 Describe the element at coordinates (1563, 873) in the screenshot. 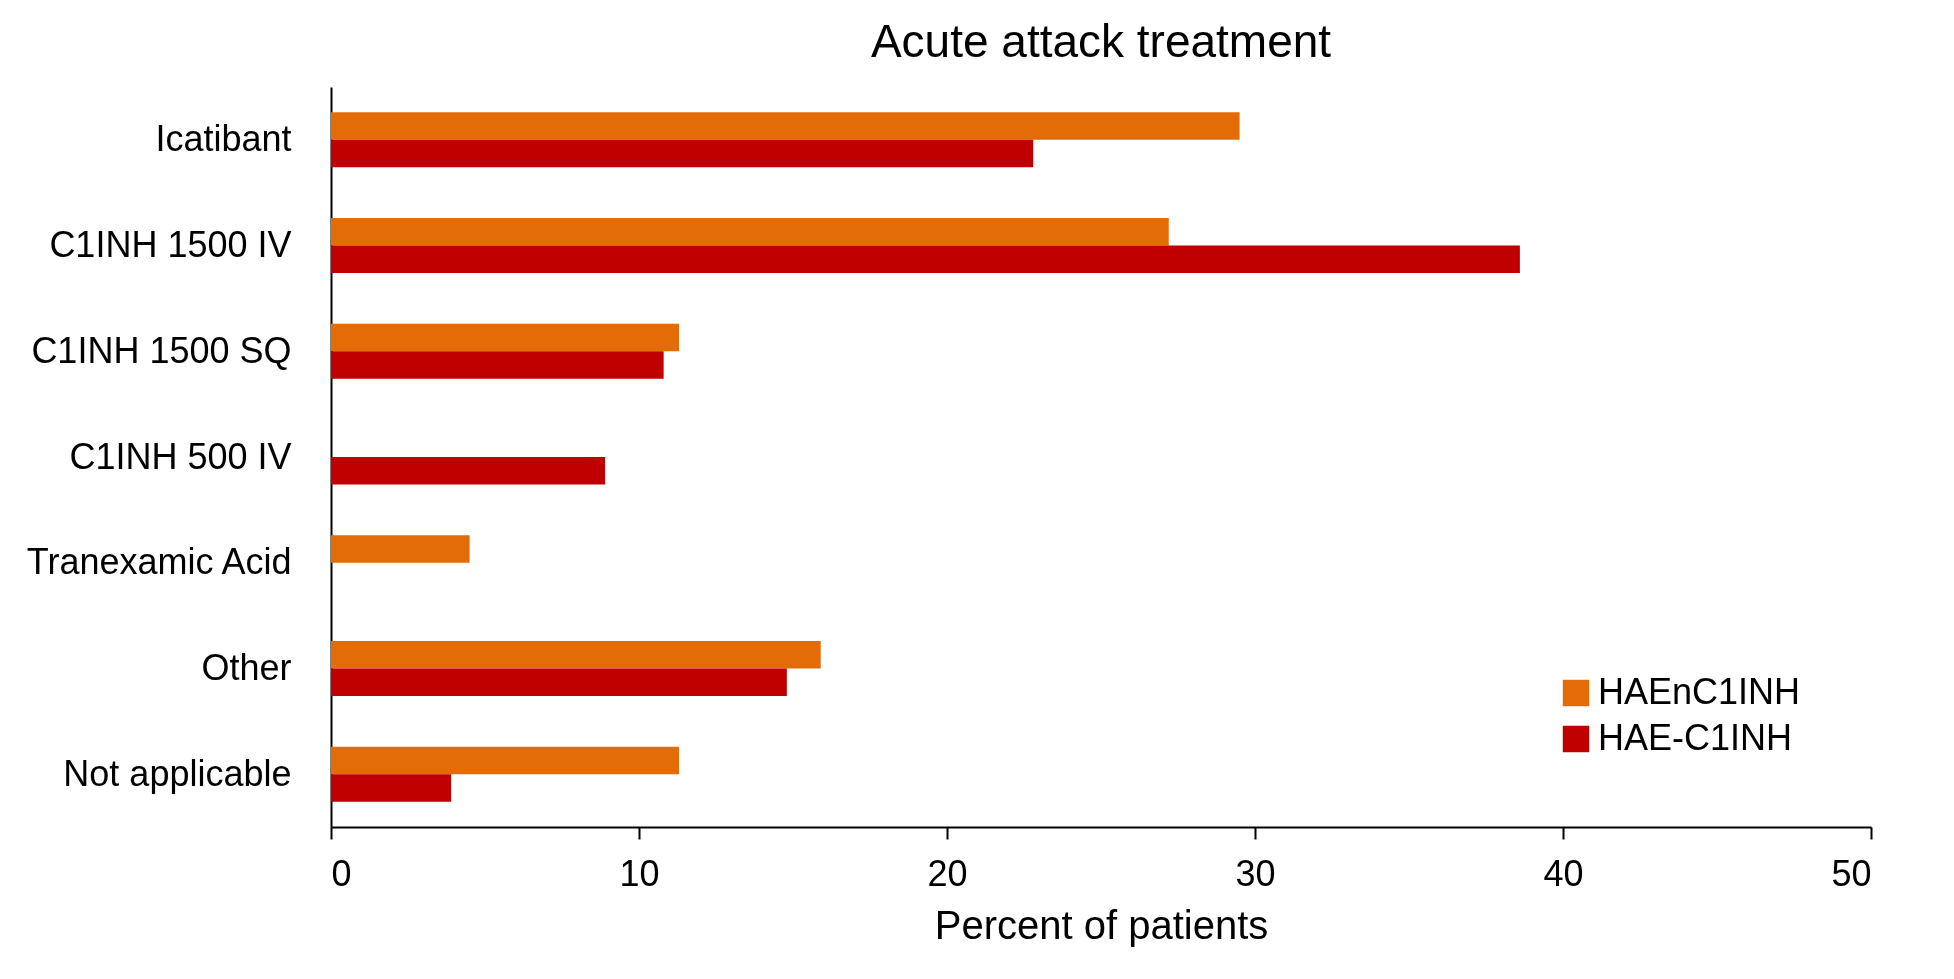

I see `x-tick-label: 40` at that location.